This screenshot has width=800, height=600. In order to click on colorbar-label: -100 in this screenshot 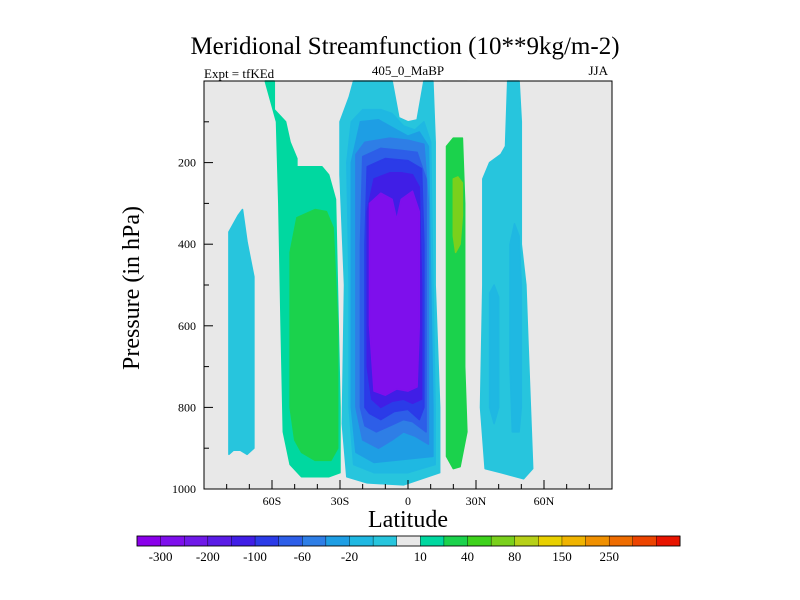, I will do `click(255, 556)`.